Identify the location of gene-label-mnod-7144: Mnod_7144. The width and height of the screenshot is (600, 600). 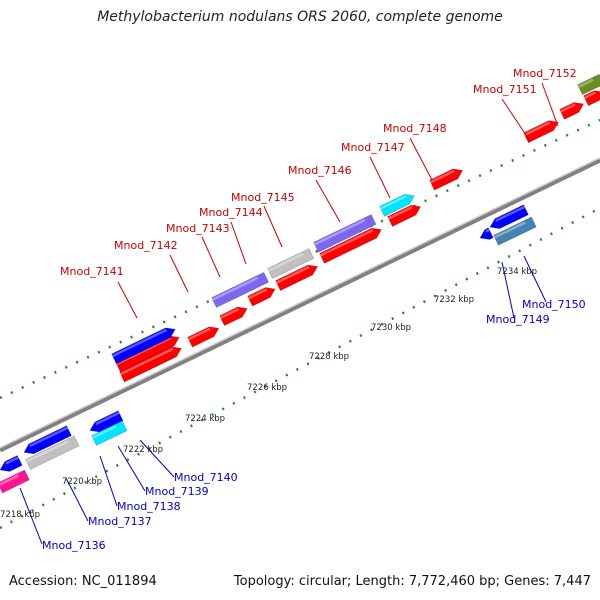
(231, 212).